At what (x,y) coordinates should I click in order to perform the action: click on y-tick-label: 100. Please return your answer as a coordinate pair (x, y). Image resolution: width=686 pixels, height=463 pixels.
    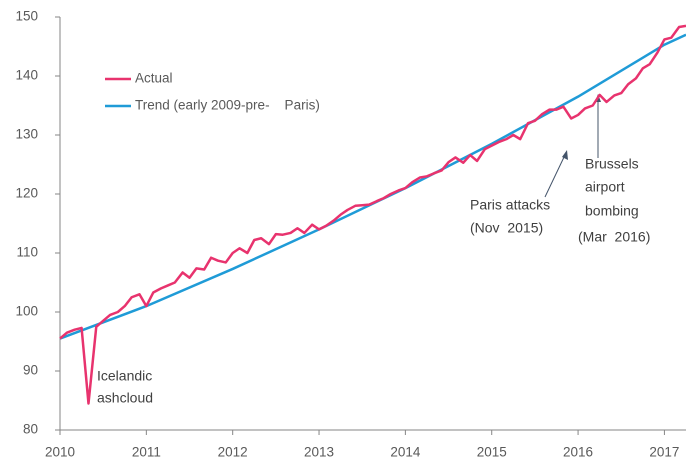
    Looking at the image, I should click on (26, 311).